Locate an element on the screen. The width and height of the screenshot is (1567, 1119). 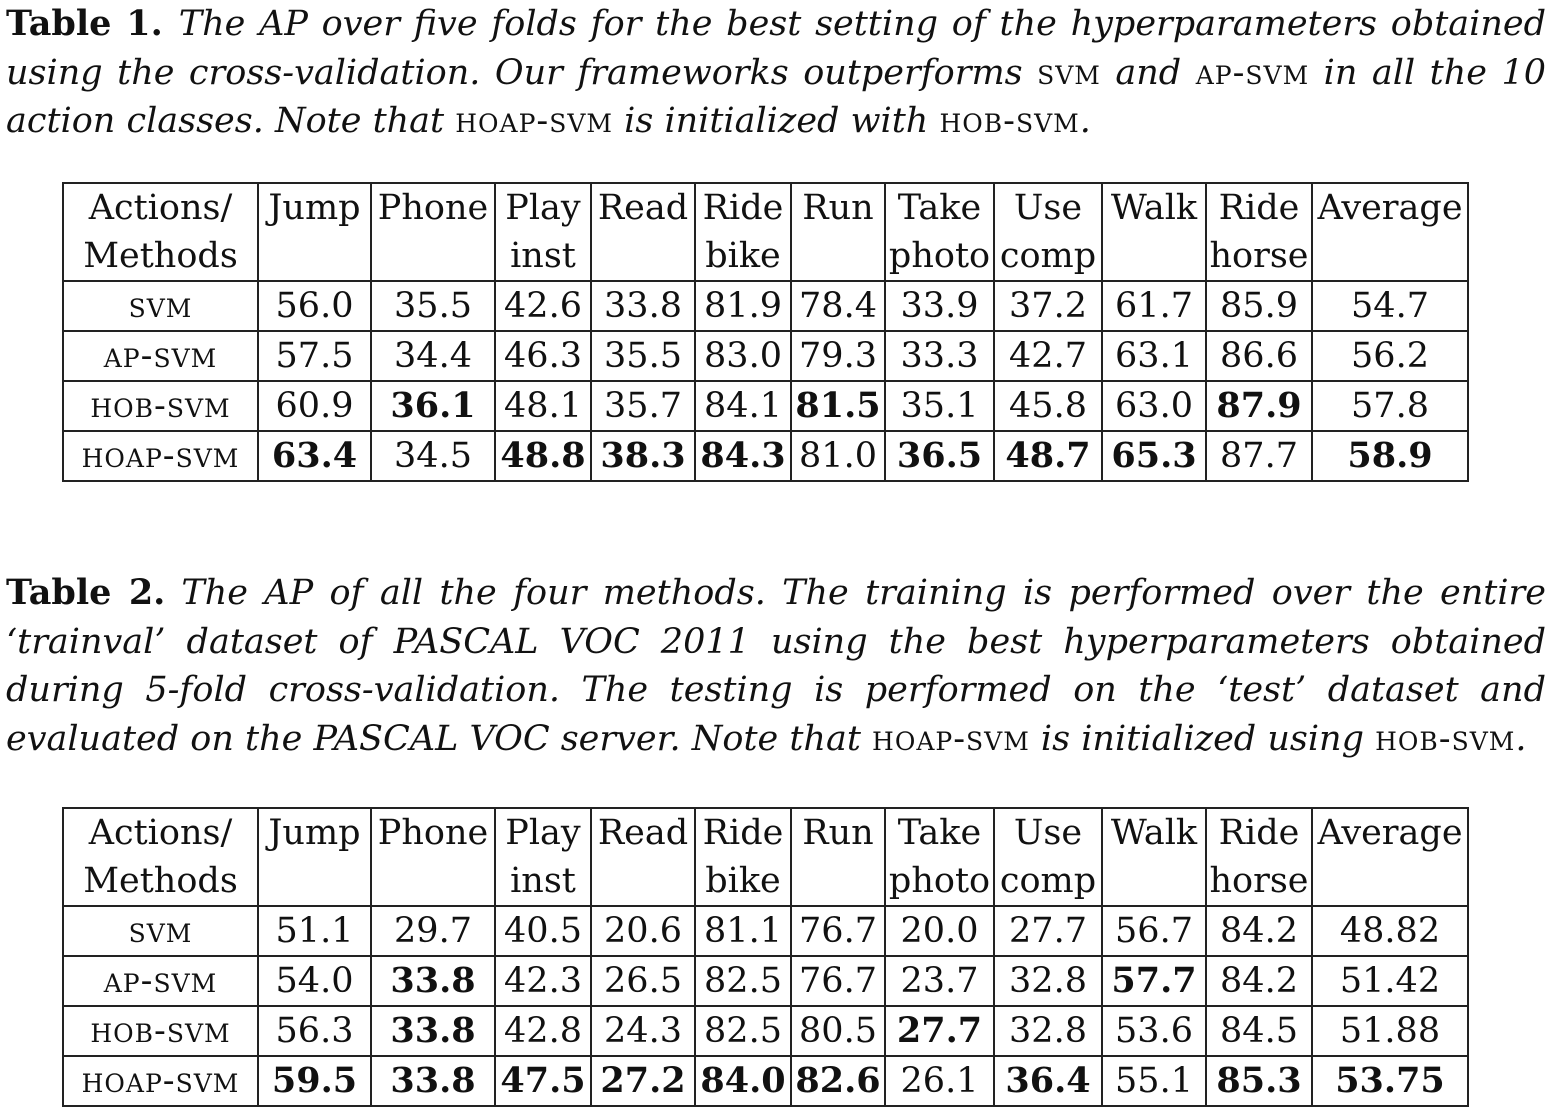
method-name: ap-svm is located at coordinates (1252, 72).